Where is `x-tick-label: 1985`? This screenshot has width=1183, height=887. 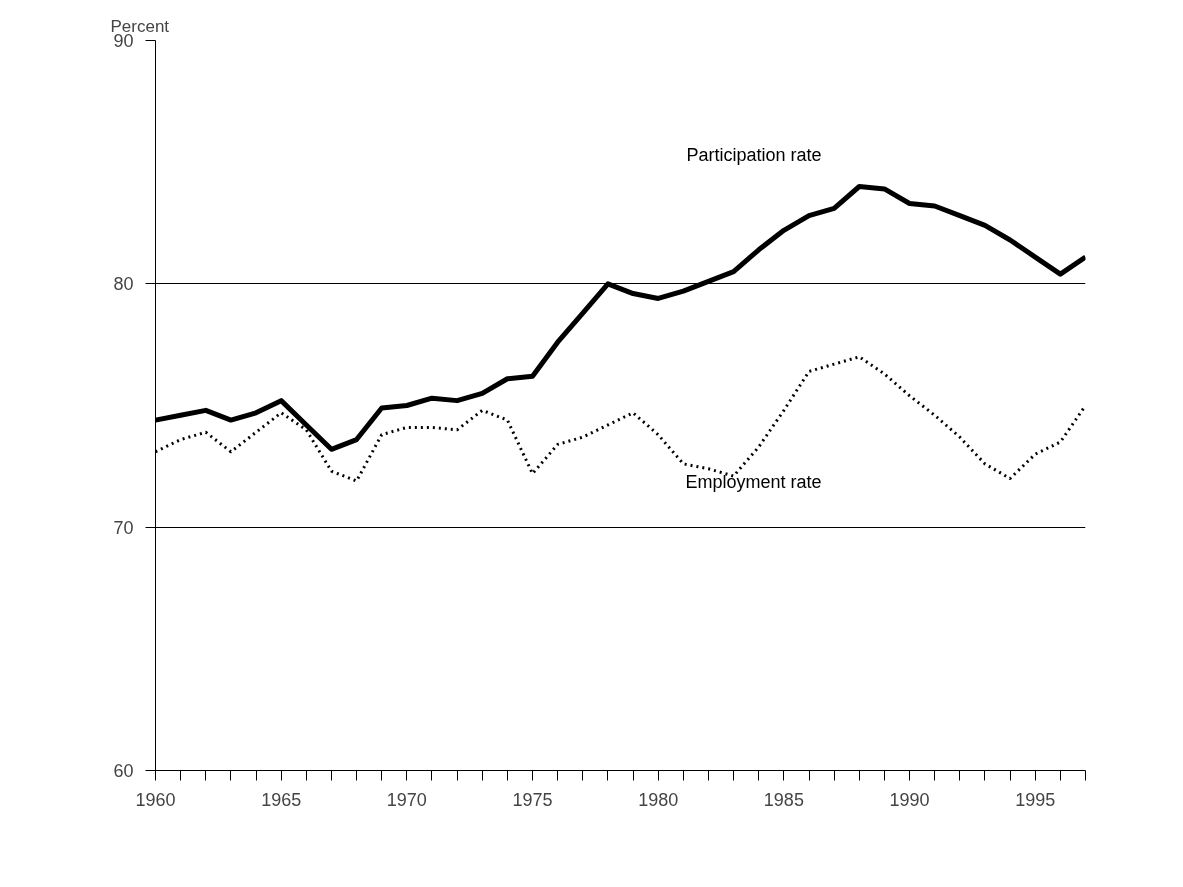
x-tick-label: 1985 is located at coordinates (783, 799).